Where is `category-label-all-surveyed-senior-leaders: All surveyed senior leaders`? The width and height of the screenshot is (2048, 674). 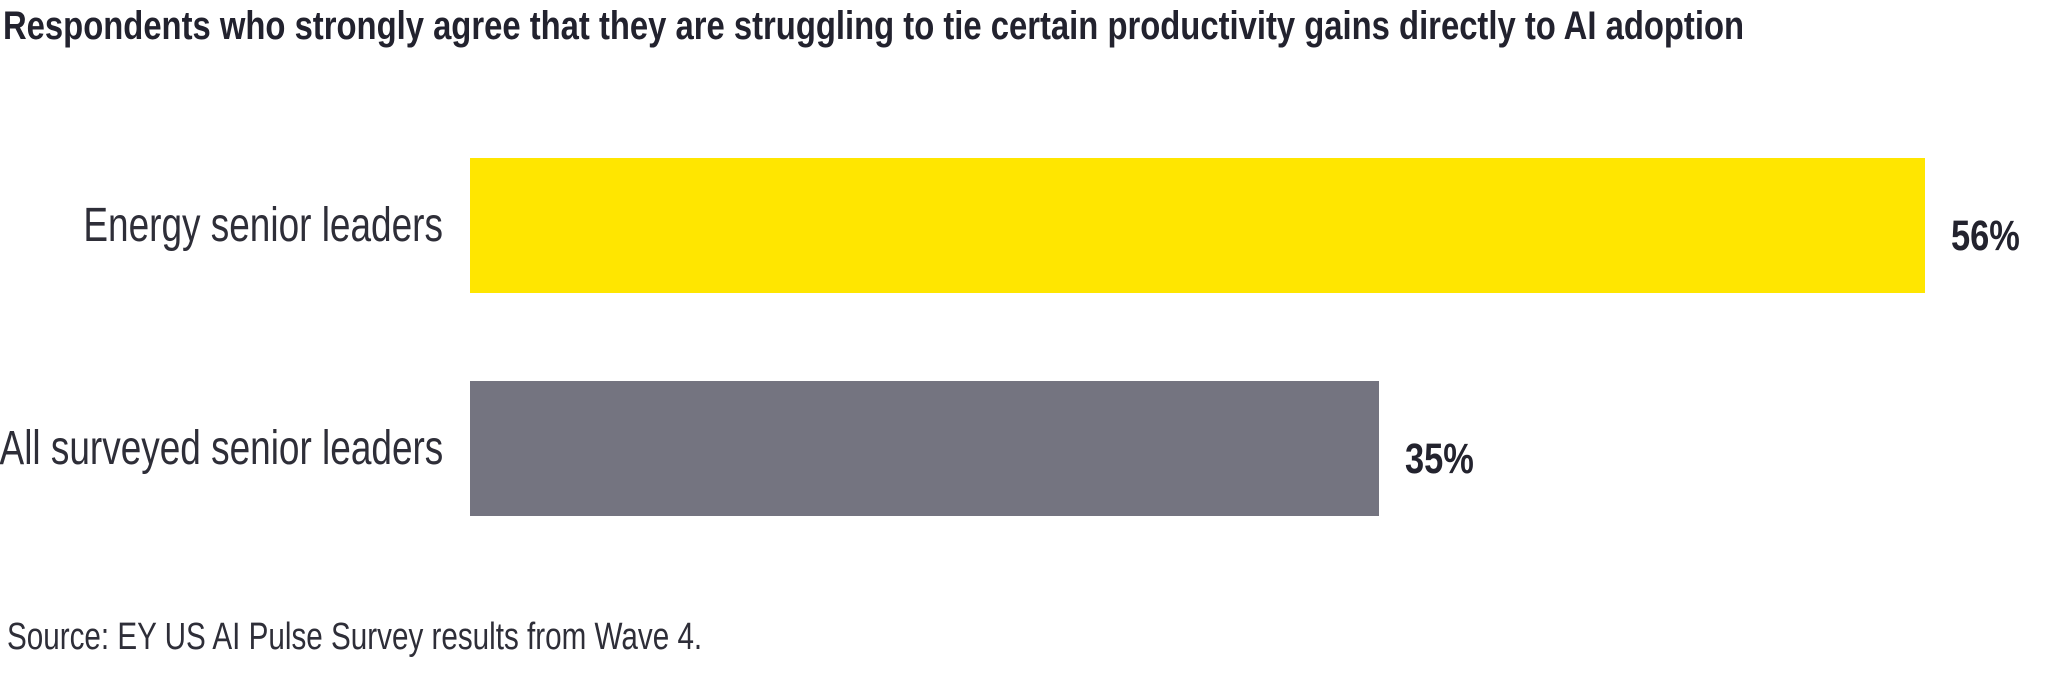 category-label-all-surveyed-senior-leaders: All surveyed senior leaders is located at coordinates (221, 448).